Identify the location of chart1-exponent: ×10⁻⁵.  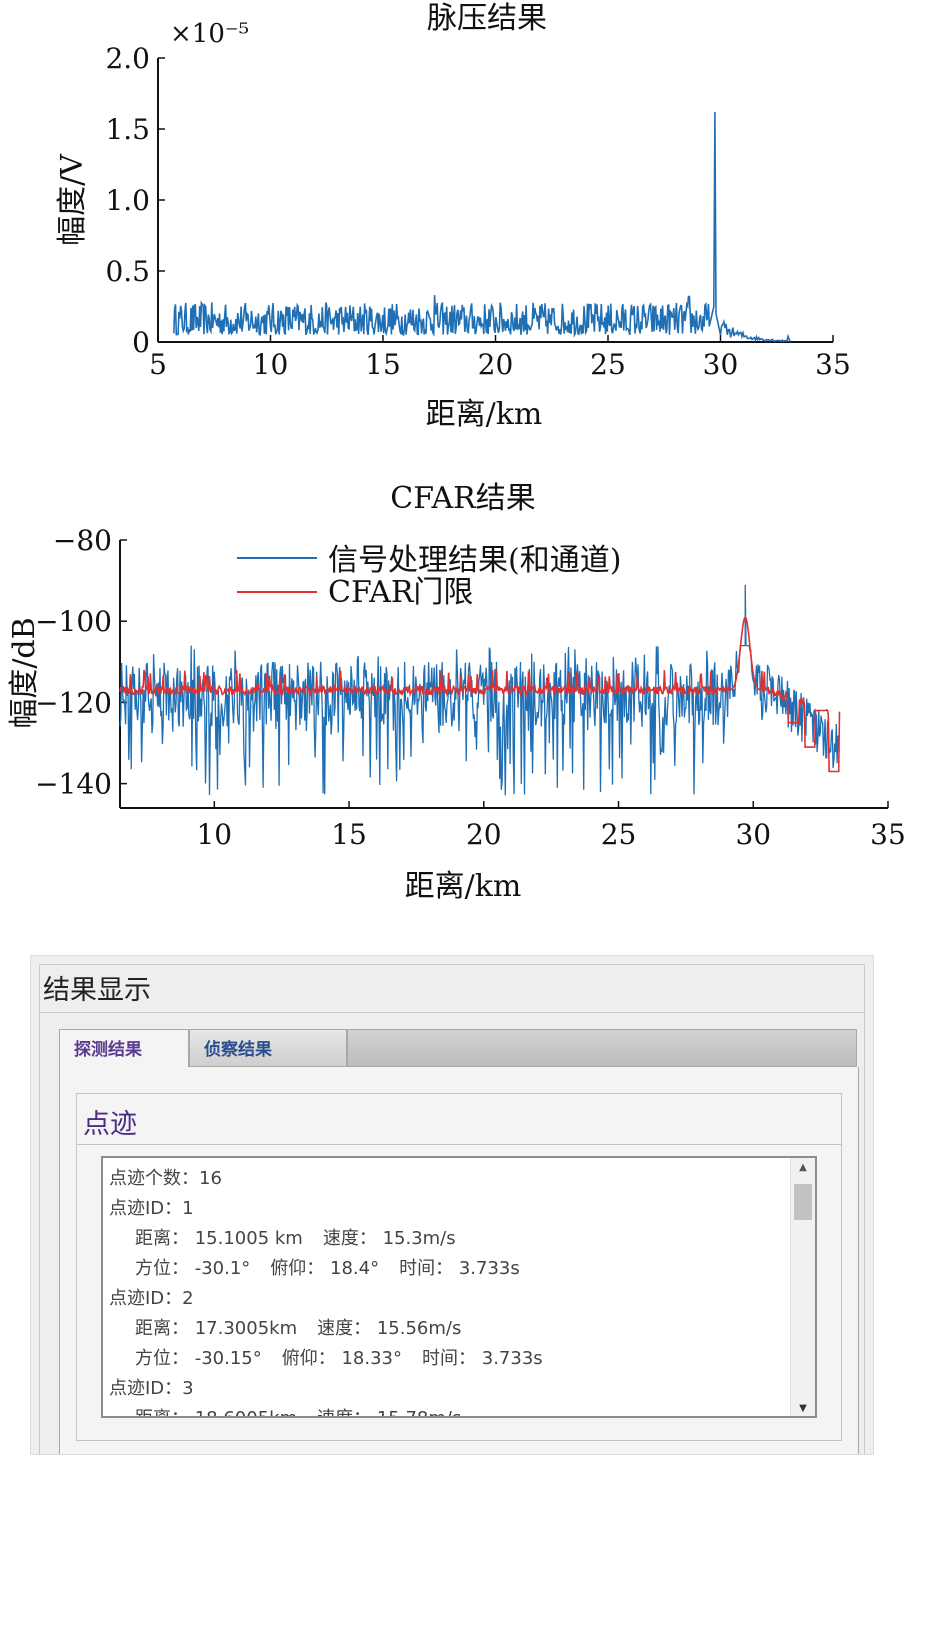
(209, 34).